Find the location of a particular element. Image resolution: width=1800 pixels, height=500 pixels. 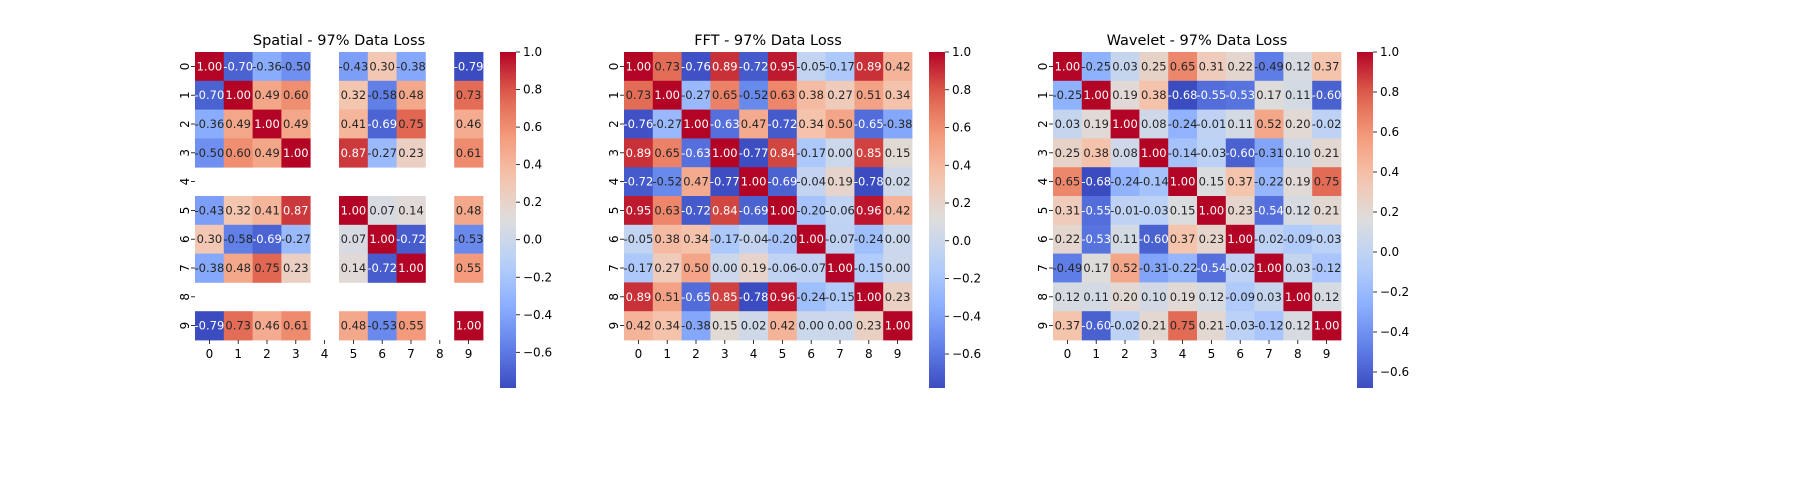

cell-value-label: 0.10 is located at coordinates (1154, 297).